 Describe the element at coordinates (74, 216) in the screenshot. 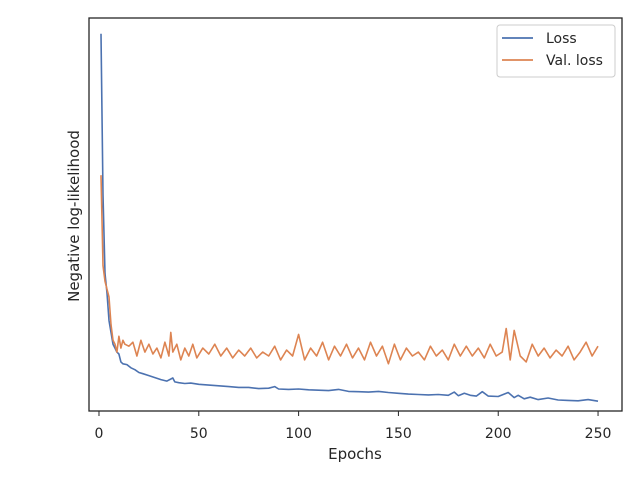

I see `y-axis-title: Negative log-likelihood` at that location.